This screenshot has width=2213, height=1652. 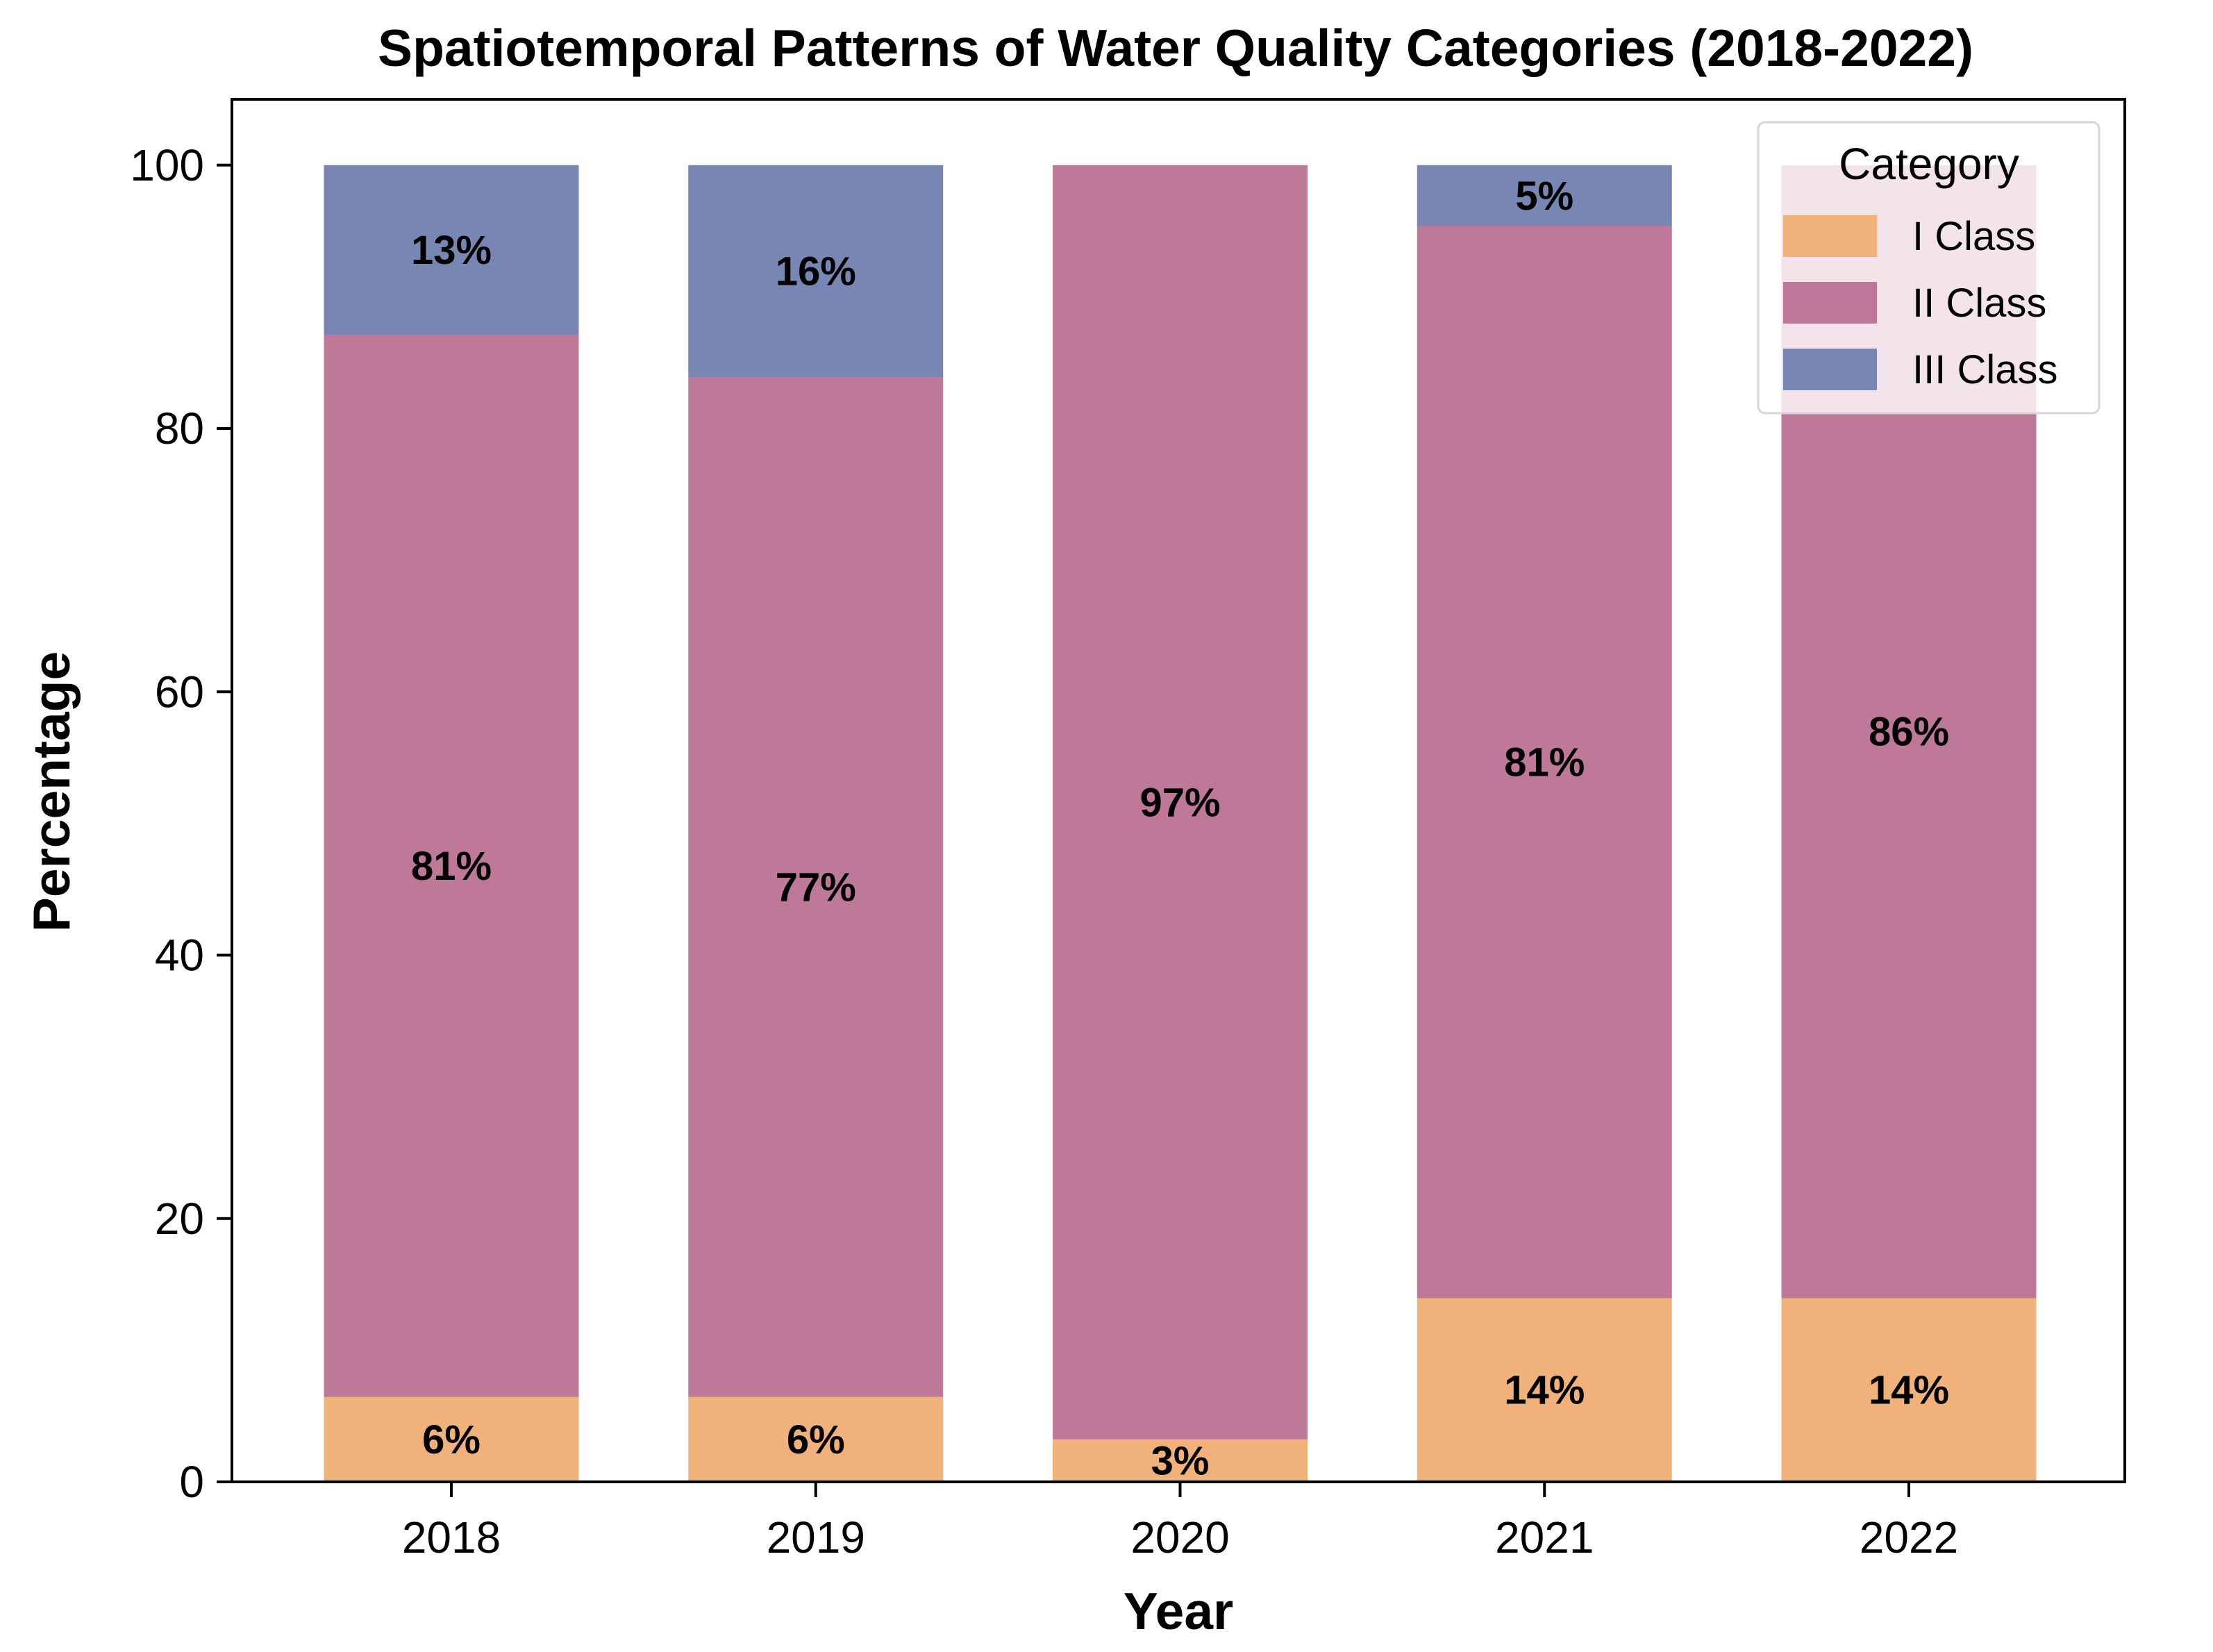 I want to click on x-tick-label: 2021, so click(x=1545, y=1537).